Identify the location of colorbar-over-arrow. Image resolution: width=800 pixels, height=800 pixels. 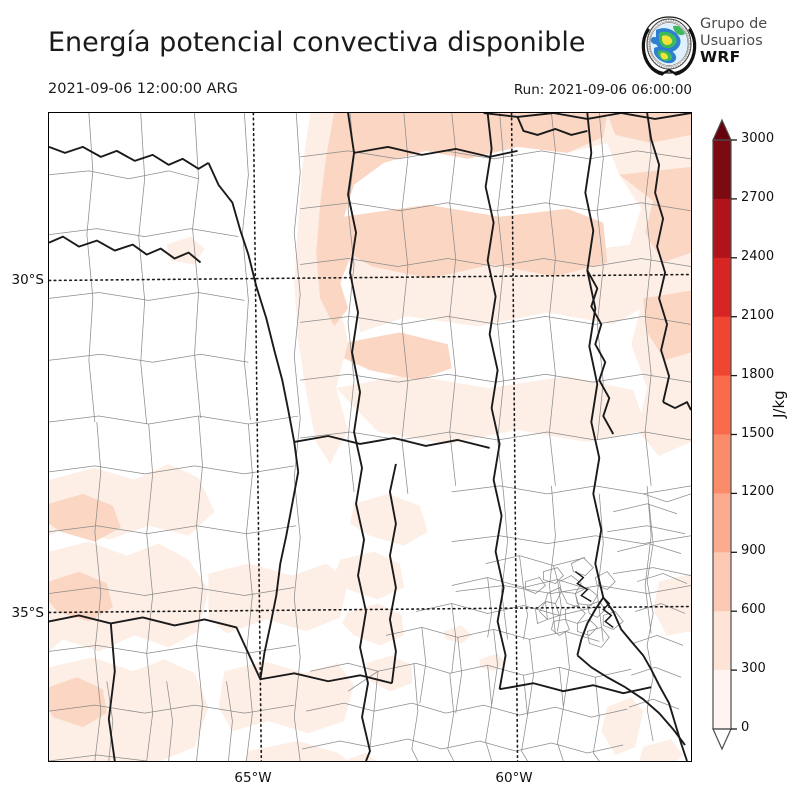
(722, 129).